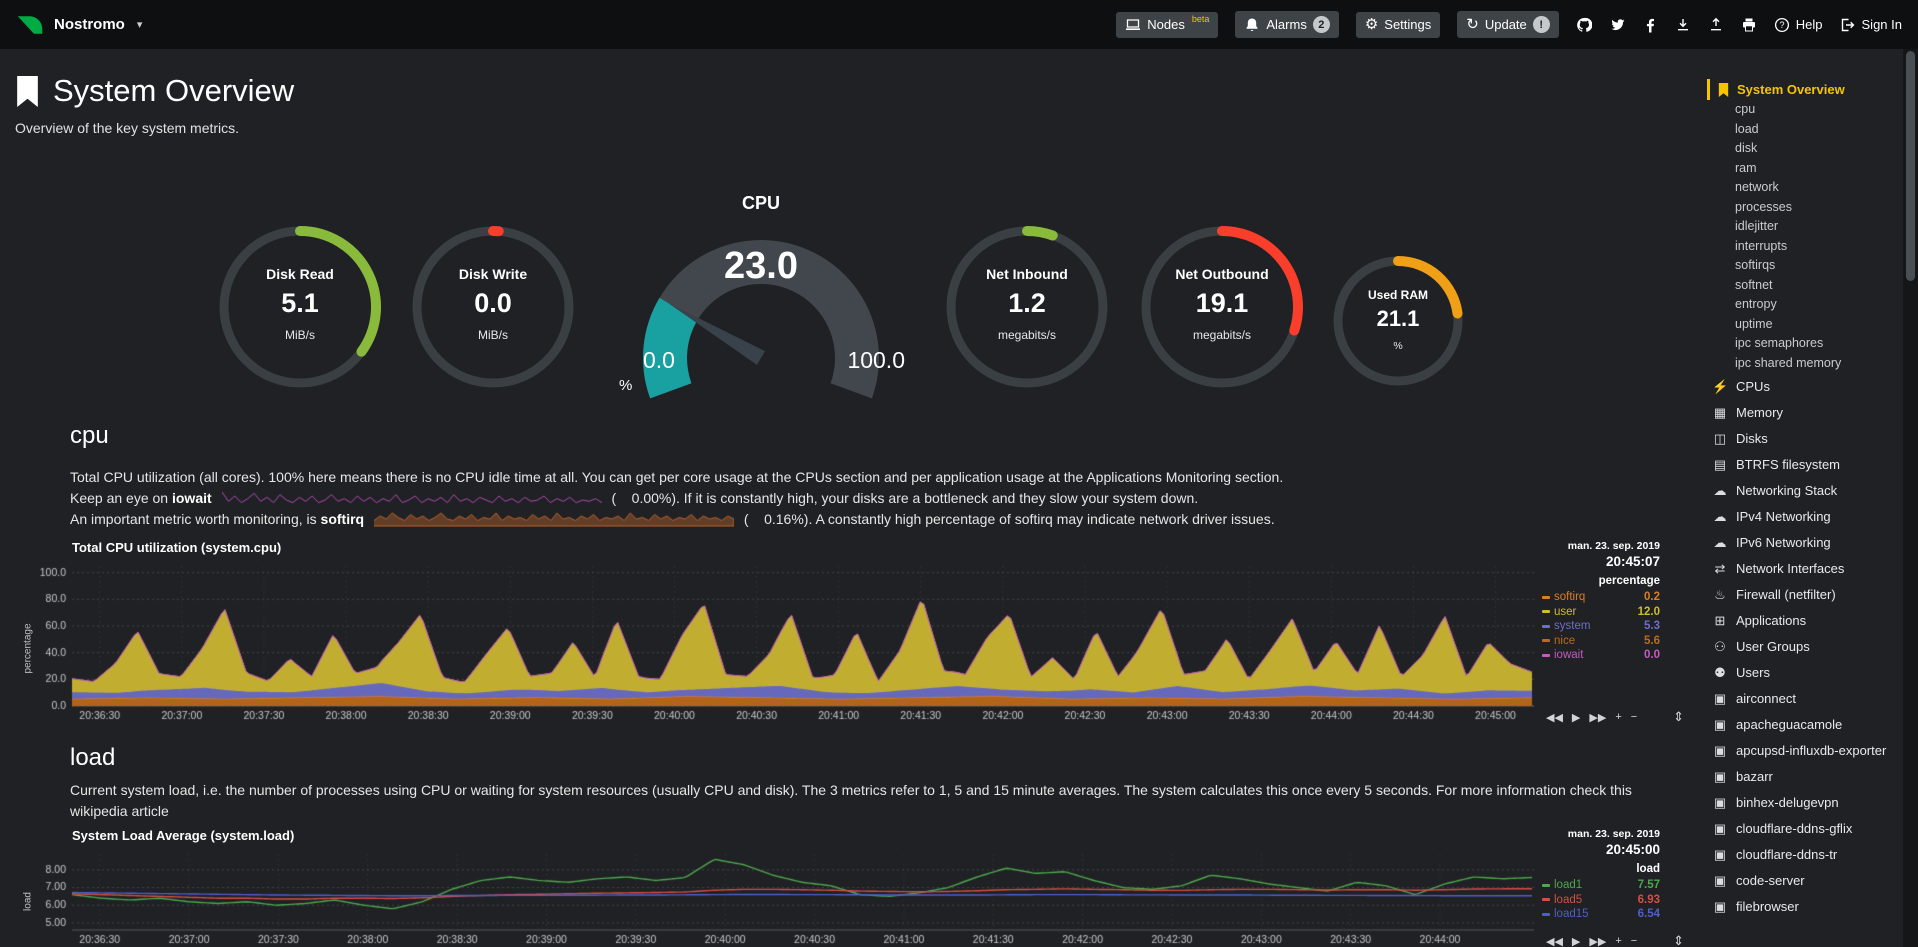 This screenshot has height=947, width=1918. I want to click on sidebar-section-cloudflare-ddns-gflix: ▣ cloudflare-ddns-gflix, so click(1805, 828).